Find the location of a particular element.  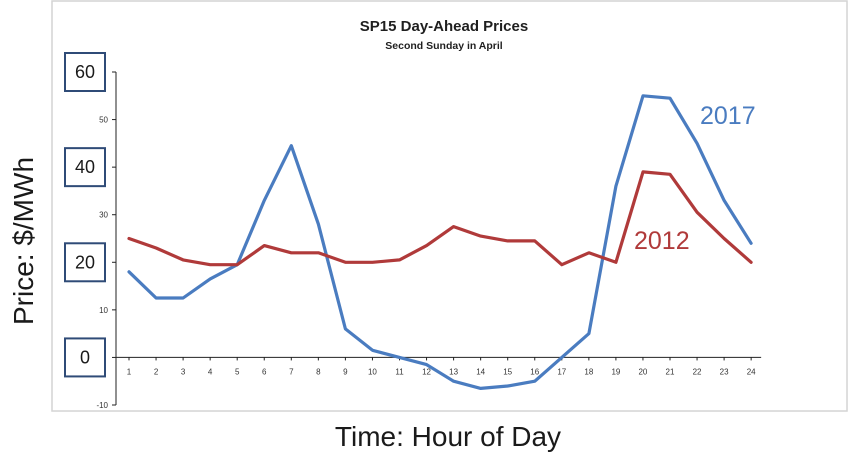

y-tick-label: 30 is located at coordinates (103, 215).